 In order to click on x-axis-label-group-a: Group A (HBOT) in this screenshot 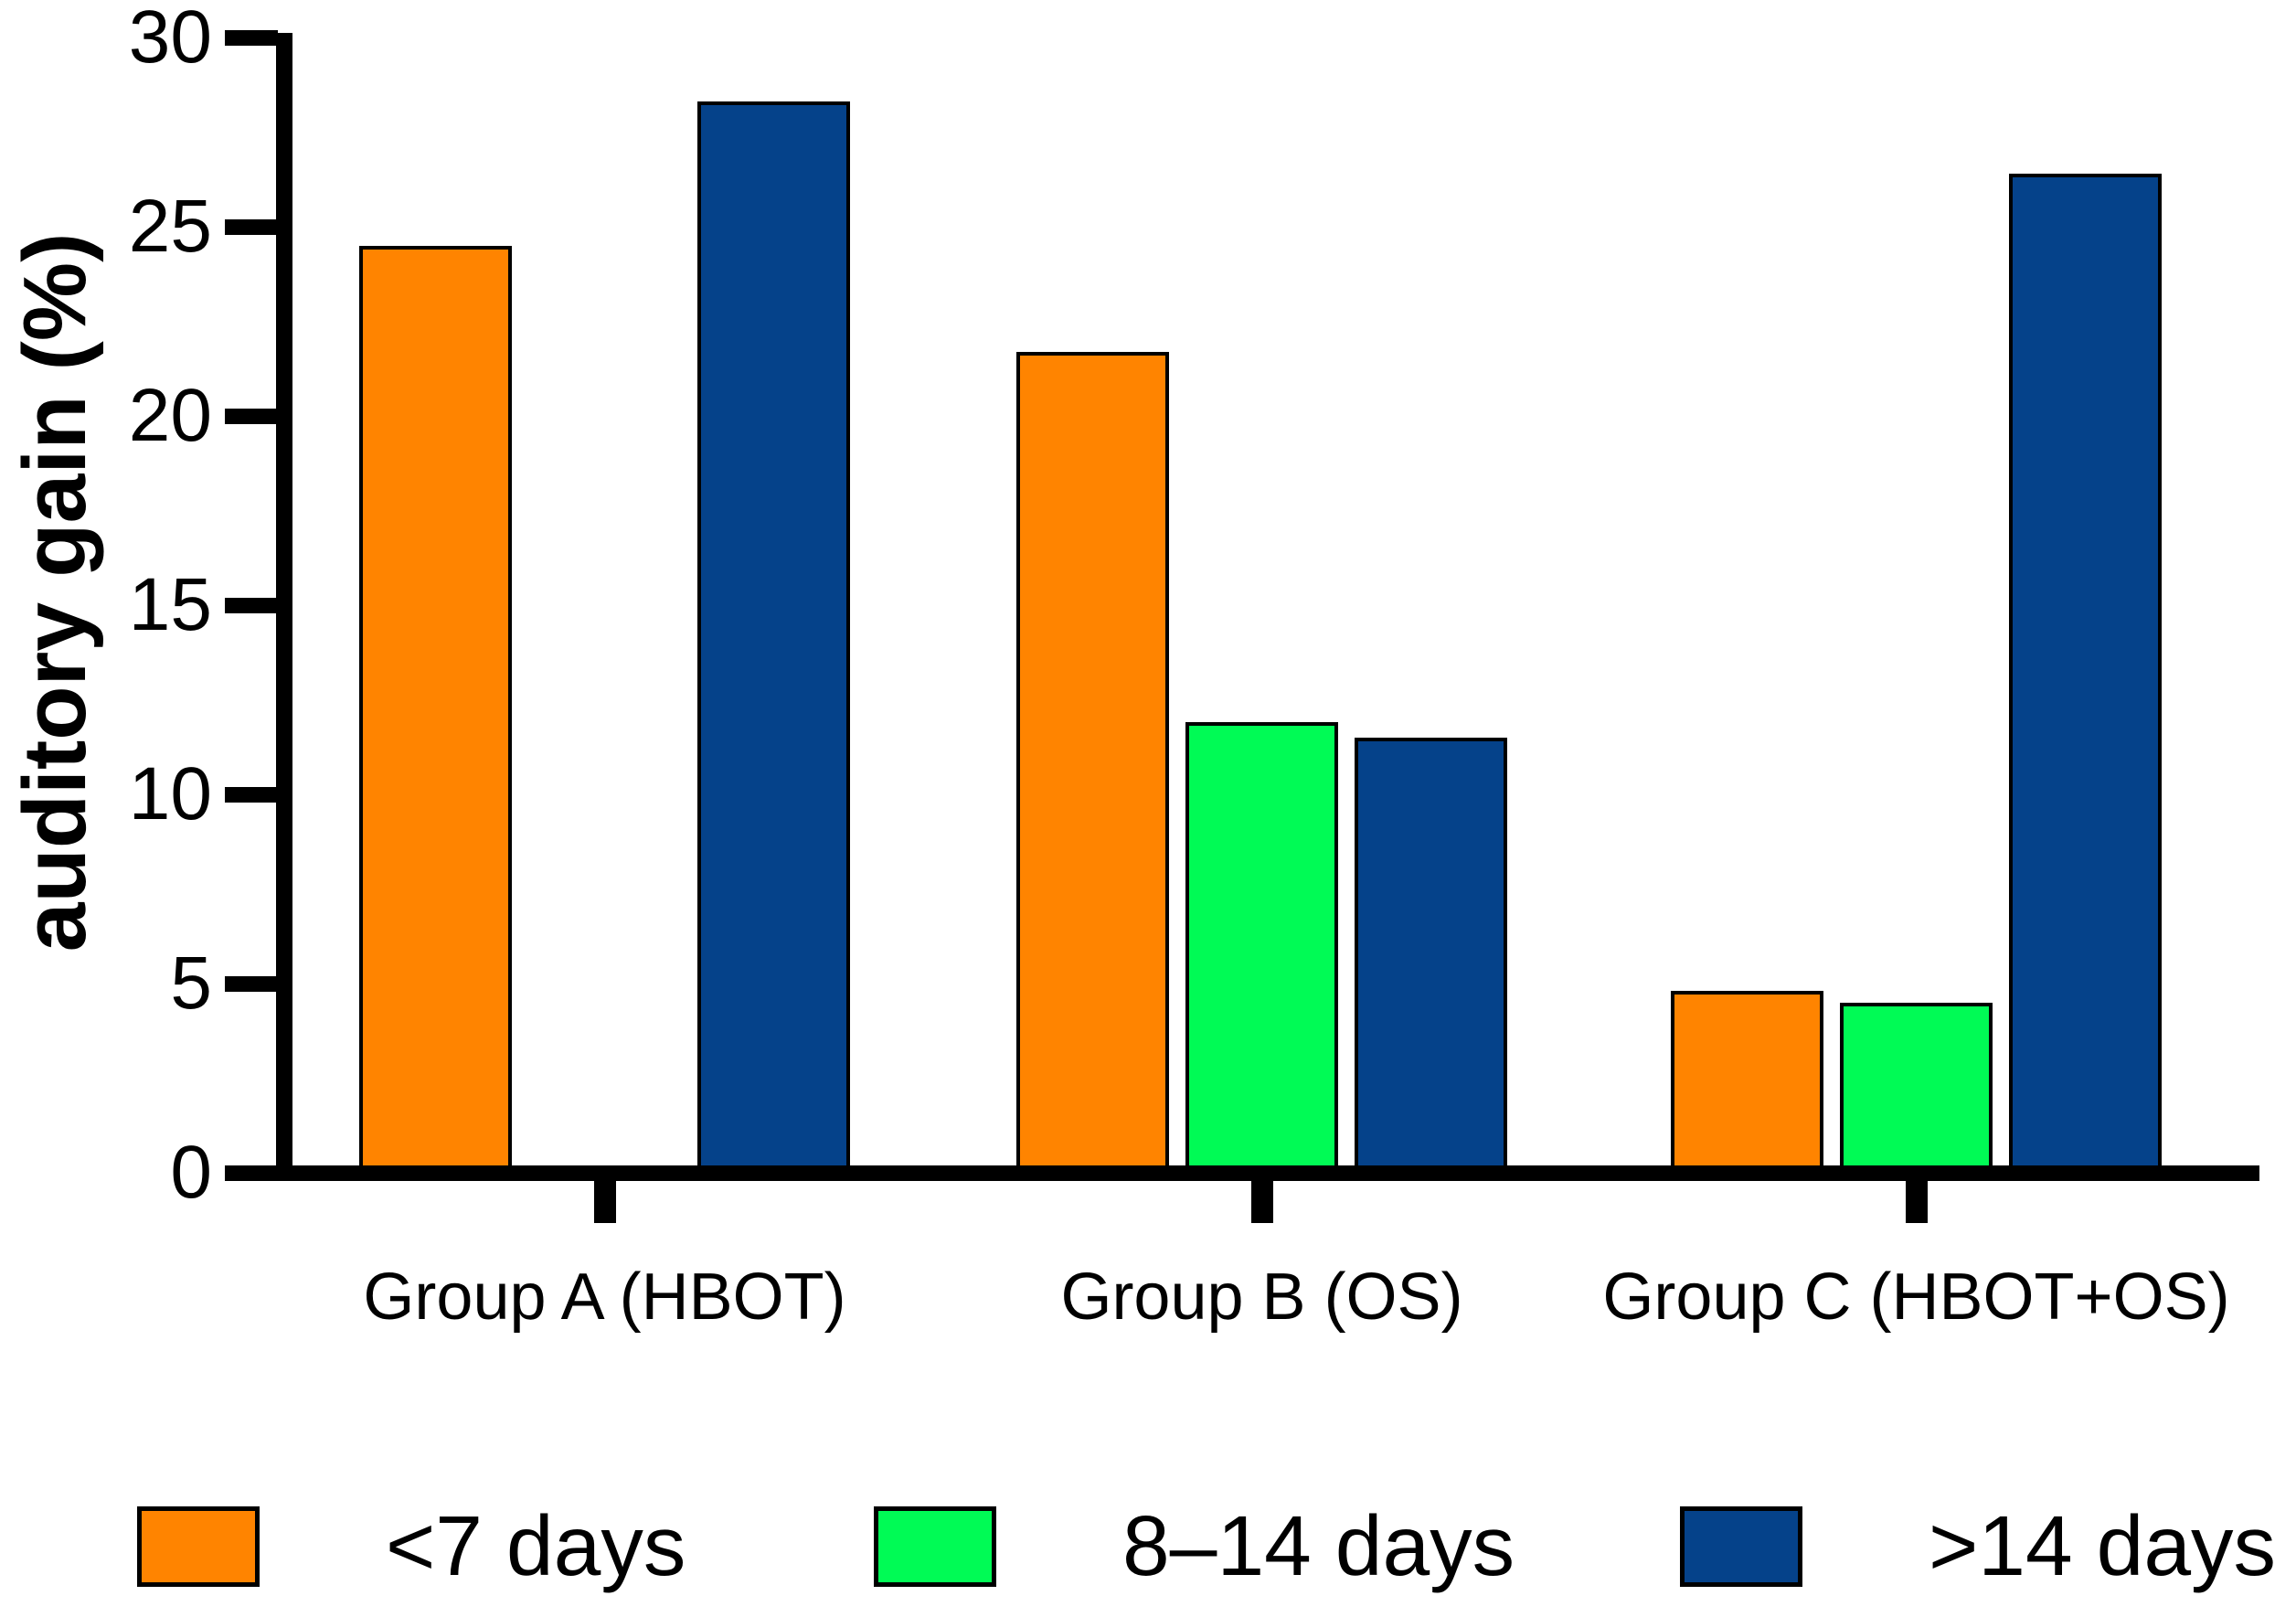, I will do `click(604, 1297)`.